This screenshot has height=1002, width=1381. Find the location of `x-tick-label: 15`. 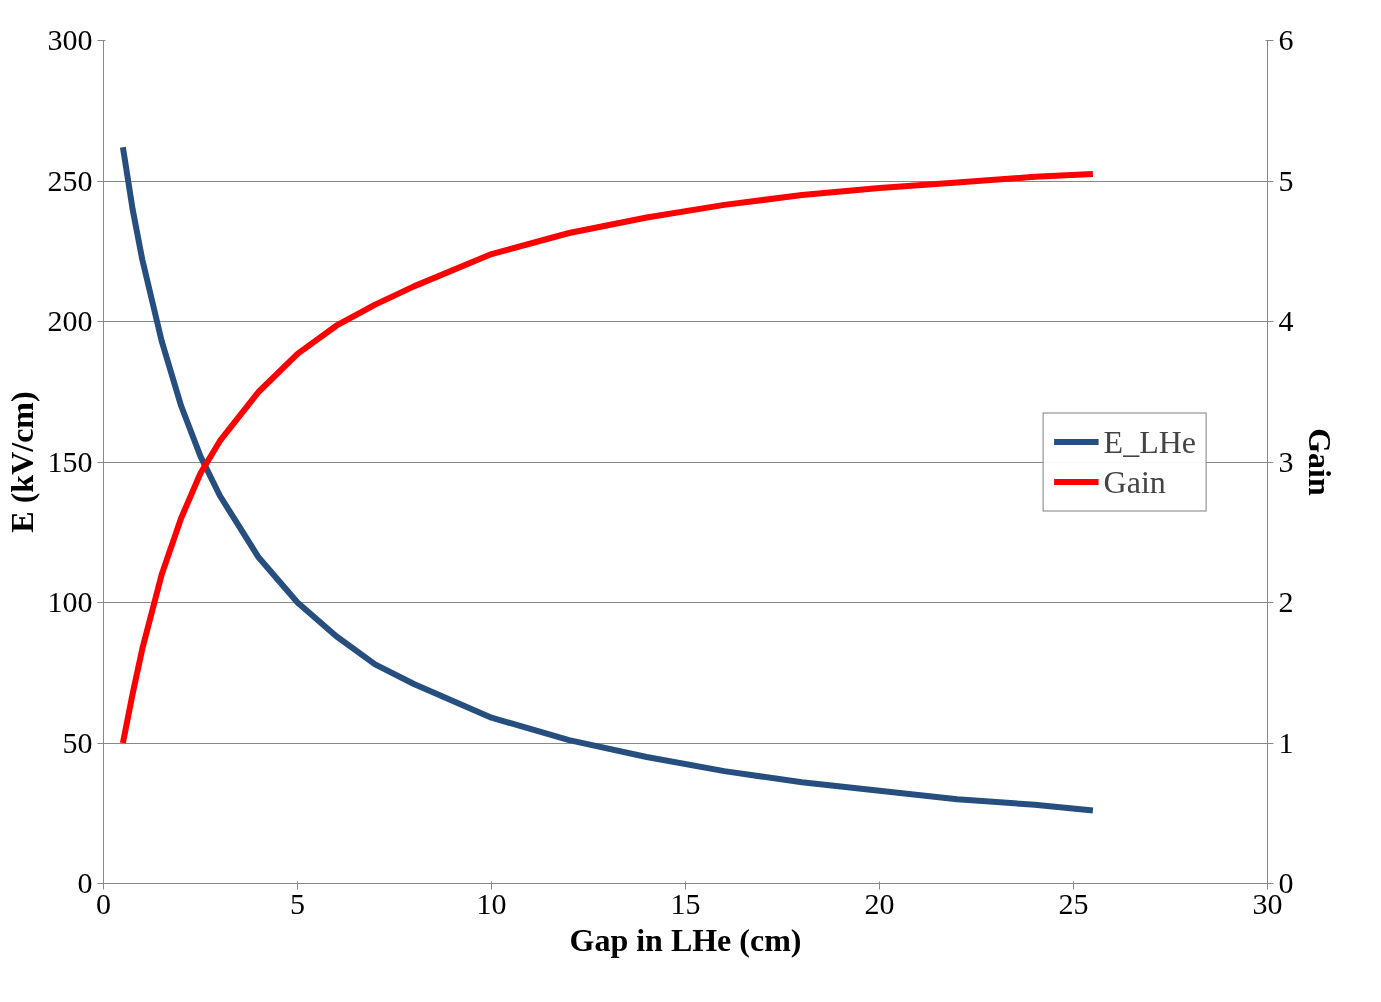

x-tick-label: 15 is located at coordinates (685, 903).